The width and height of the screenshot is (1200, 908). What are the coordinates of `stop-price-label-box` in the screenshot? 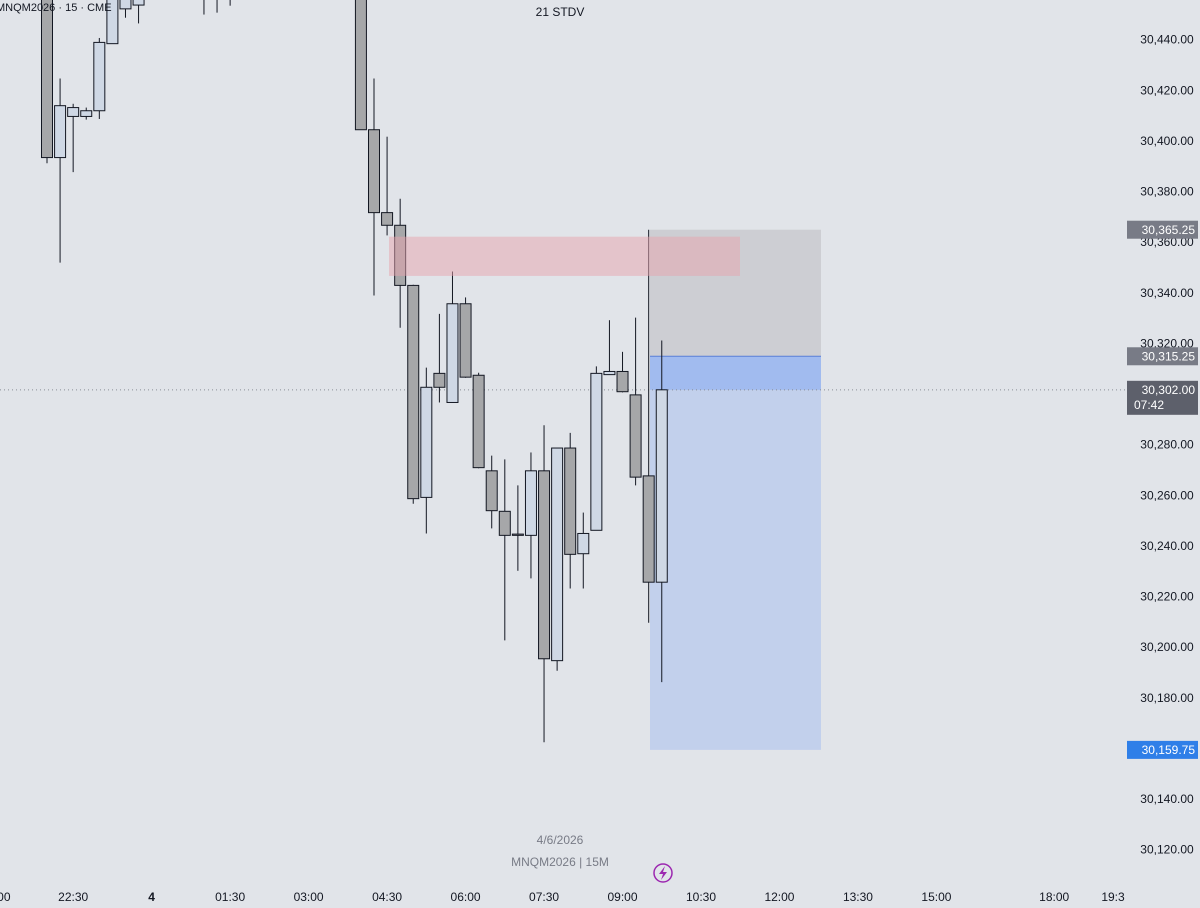 It's located at (1162, 229).